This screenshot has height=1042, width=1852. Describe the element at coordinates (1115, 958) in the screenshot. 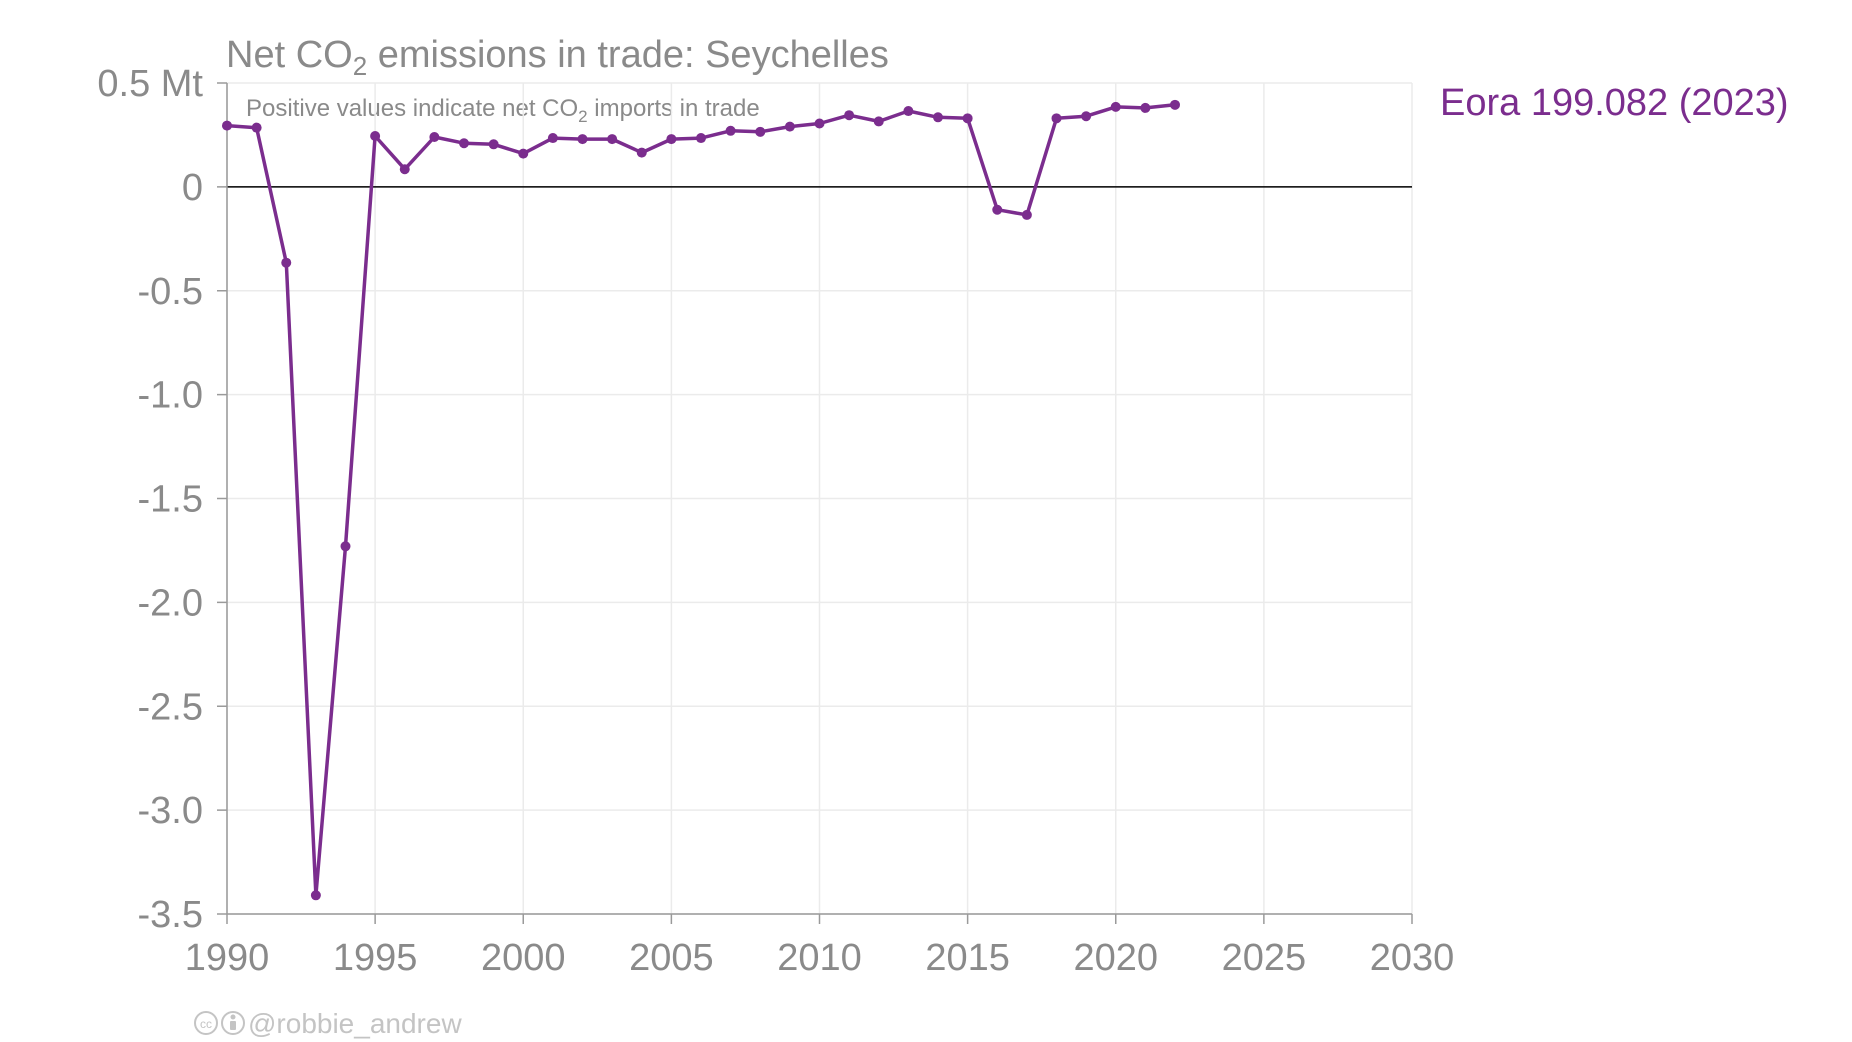

I see `x-tick-label: 2020` at that location.